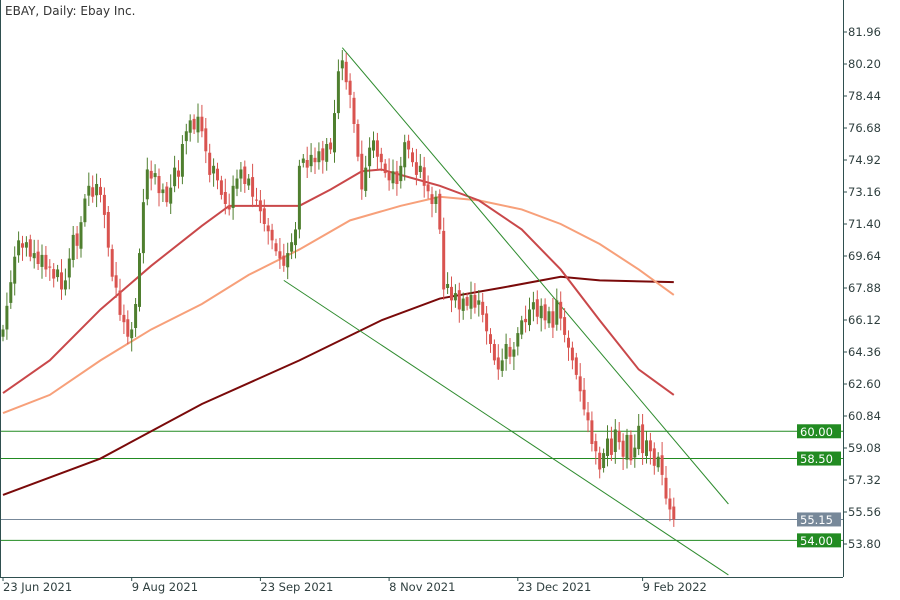 This screenshot has width=900, height=600. I want to click on x-tick-label: 23 Sep 2021, so click(296, 587).